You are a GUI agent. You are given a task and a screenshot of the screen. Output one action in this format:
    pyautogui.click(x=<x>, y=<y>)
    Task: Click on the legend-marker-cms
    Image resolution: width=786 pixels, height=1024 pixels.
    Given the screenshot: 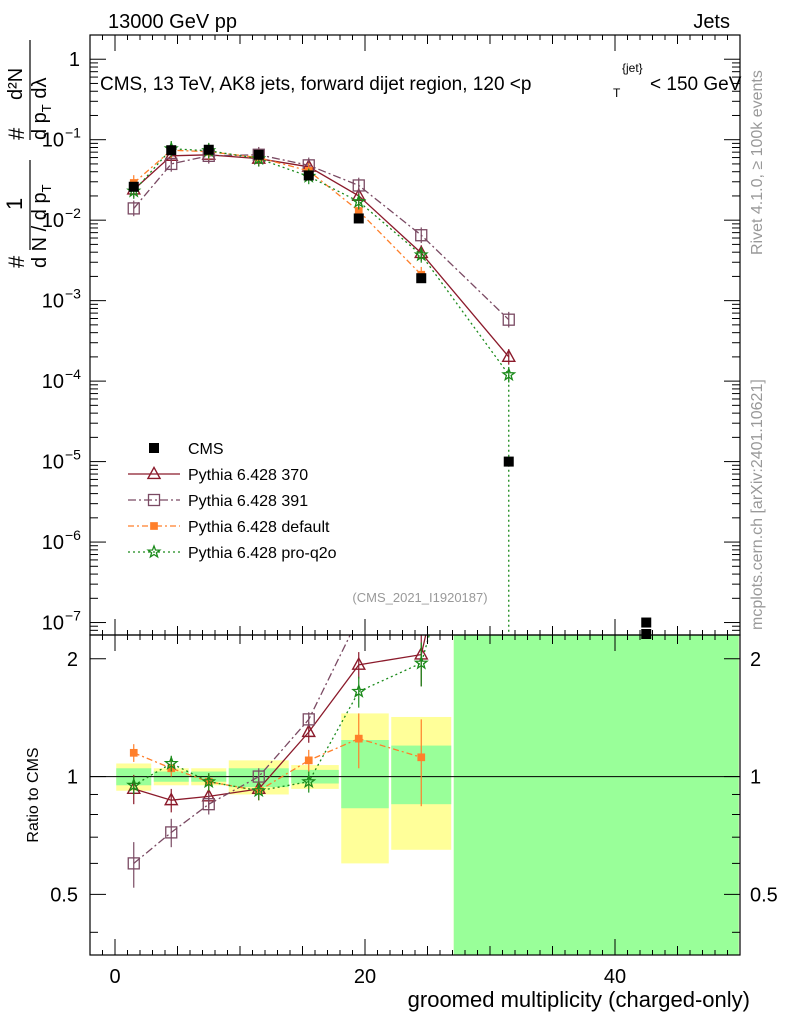 What is the action you would take?
    pyautogui.click(x=154, y=448)
    